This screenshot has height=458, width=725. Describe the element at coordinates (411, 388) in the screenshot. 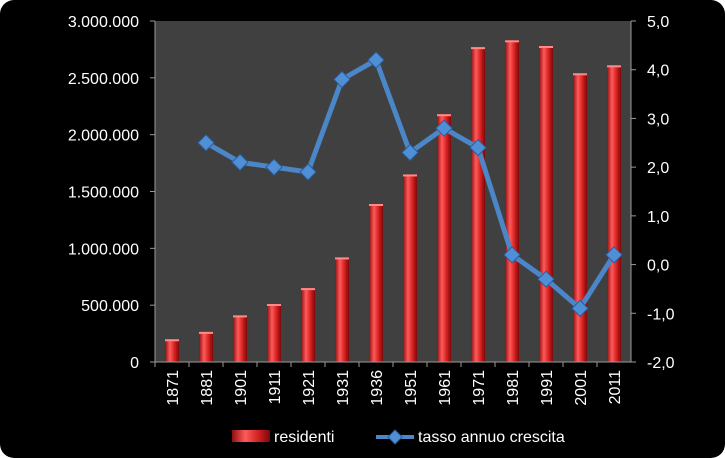

I see `x-tick-label: 1951` at that location.